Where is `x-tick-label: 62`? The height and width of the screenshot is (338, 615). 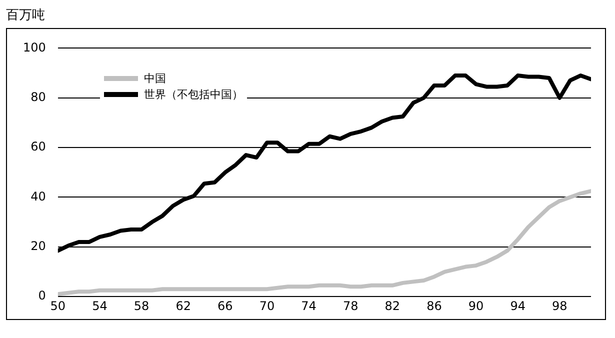
x-tick-label: 62 is located at coordinates (183, 305).